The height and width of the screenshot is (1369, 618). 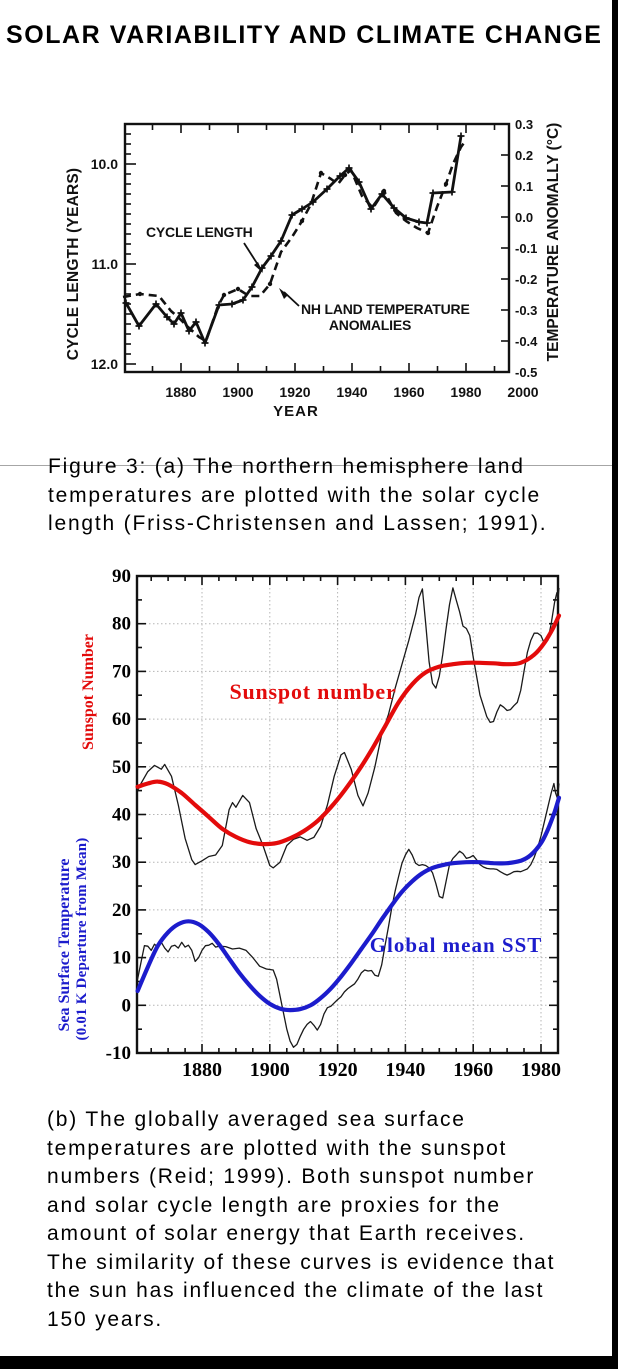 What do you see at coordinates (82, 939) in the screenshot?
I see `svg-text: (0.01 K Departure from Mean)` at bounding box center [82, 939].